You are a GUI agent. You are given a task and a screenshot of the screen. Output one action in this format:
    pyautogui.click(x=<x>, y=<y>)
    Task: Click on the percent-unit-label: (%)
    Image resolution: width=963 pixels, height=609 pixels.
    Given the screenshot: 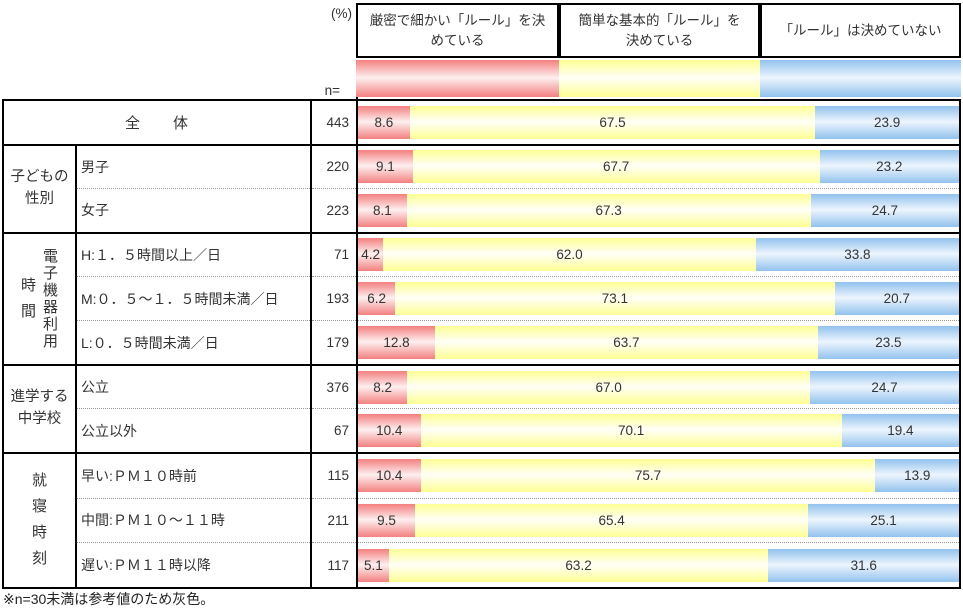 What is the action you would take?
    pyautogui.click(x=341, y=13)
    